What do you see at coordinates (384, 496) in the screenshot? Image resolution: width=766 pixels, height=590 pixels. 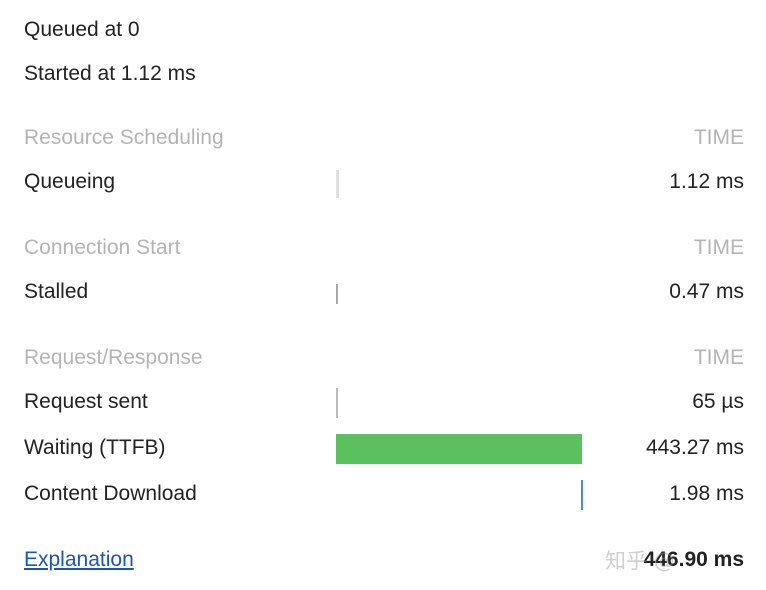 I see `row-content-download: Content Download 1.98 ms` at bounding box center [384, 496].